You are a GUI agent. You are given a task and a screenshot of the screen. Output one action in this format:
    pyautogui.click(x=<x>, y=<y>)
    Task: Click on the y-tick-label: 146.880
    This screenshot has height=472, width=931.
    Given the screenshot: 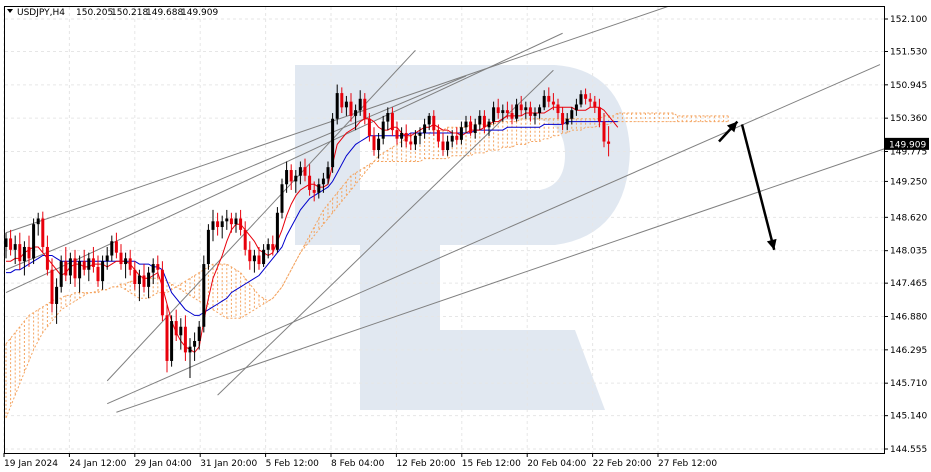 What is the action you would take?
    pyautogui.click(x=908, y=317)
    